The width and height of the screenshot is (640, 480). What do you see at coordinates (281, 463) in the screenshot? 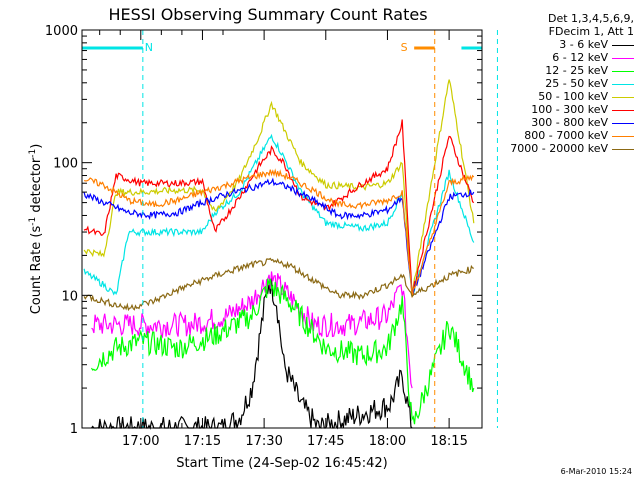
I see `x-axis-label: Start Time (24-Sep-02 16:45:42)` at bounding box center [281, 463].